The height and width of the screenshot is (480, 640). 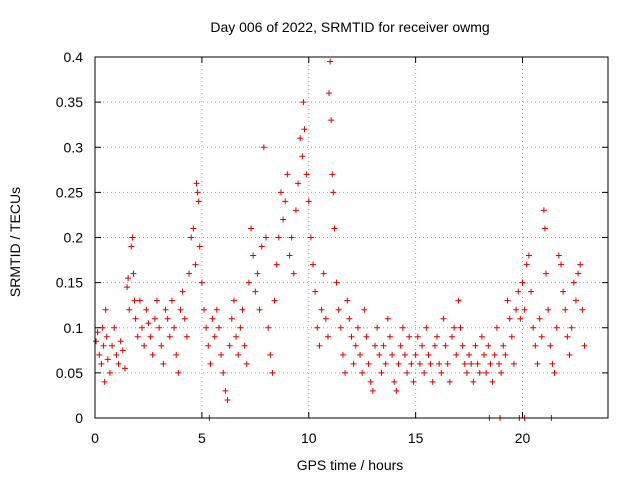 What do you see at coordinates (74, 328) in the screenshot?
I see `y-tick-label: 0.1` at bounding box center [74, 328].